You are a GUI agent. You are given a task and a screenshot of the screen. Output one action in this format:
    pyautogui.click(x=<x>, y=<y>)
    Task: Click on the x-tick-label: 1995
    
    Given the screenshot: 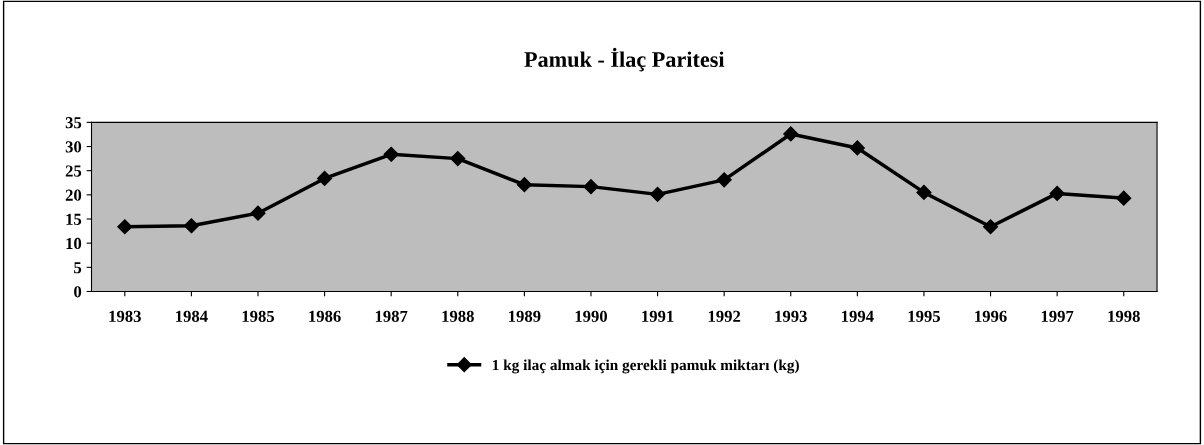 What is the action you would take?
    pyautogui.click(x=924, y=316)
    